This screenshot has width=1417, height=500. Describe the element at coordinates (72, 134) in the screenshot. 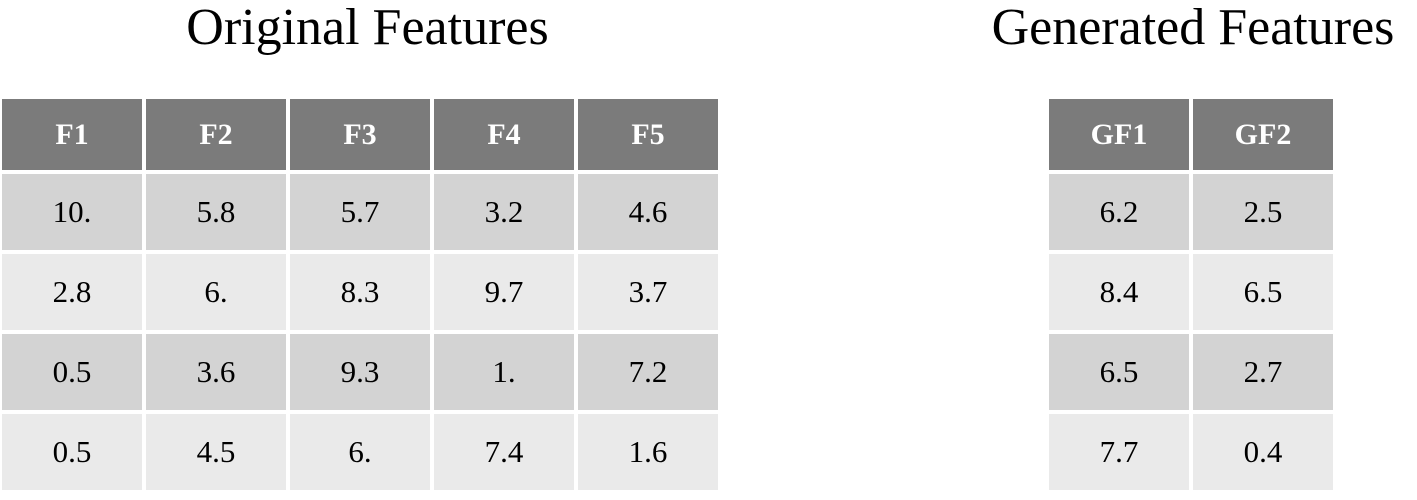

I see `column-header-f1: F1` at that location.